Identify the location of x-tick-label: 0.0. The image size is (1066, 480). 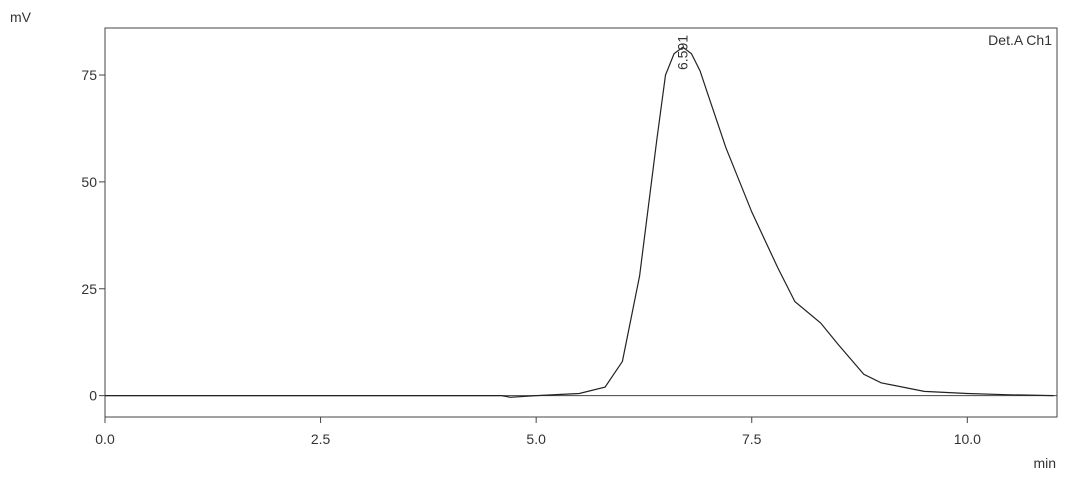
(105, 439).